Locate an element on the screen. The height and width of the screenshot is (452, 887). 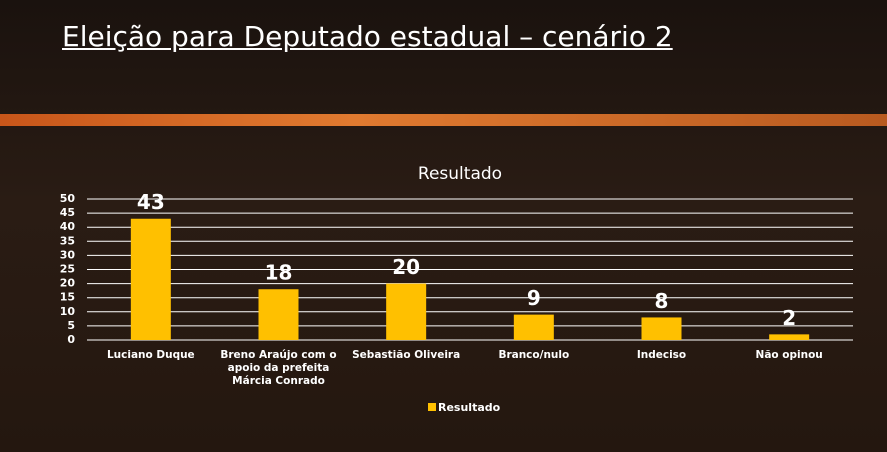
y-tick-label: 5 is located at coordinates (71, 325).